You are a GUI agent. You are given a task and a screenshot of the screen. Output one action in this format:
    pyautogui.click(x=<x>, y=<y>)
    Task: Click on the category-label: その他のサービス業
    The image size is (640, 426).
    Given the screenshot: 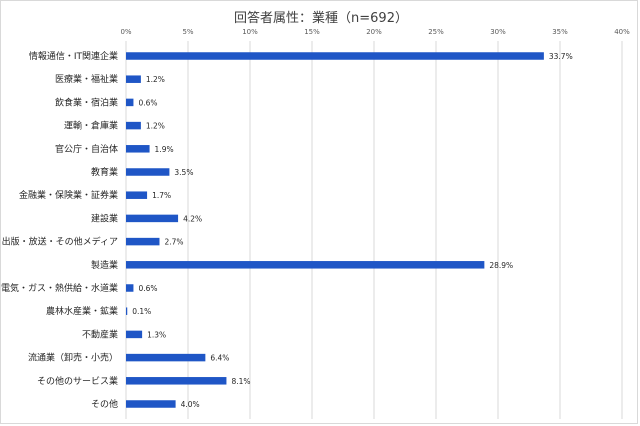 What is the action you would take?
    pyautogui.click(x=77, y=381)
    